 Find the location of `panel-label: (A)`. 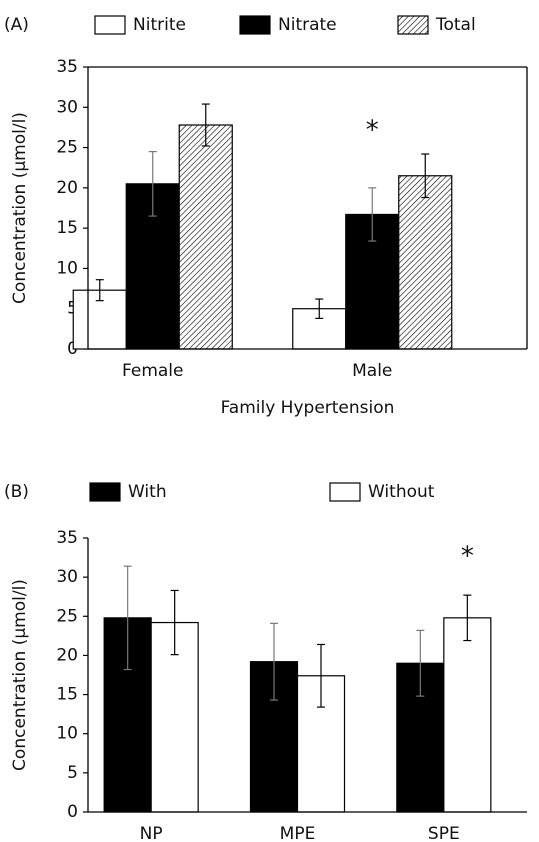

panel-label: (A) is located at coordinates (16, 25).